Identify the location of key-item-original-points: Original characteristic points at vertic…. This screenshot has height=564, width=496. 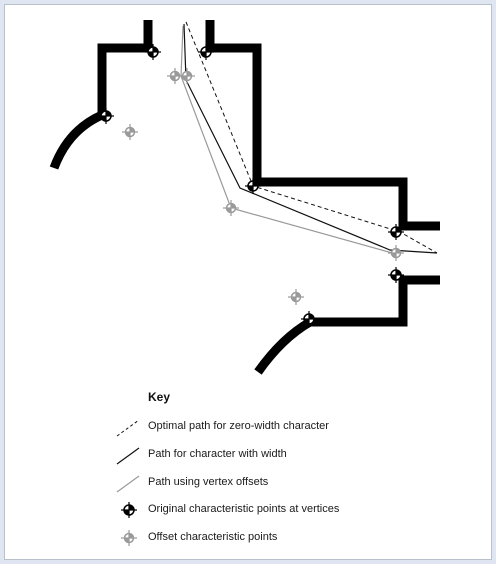
(274, 511).